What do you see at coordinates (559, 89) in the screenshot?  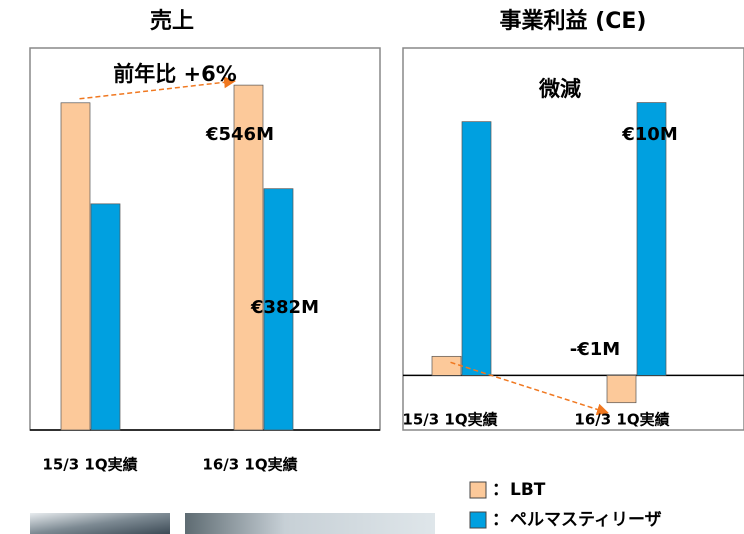 I see `annotation: 微減` at bounding box center [559, 89].